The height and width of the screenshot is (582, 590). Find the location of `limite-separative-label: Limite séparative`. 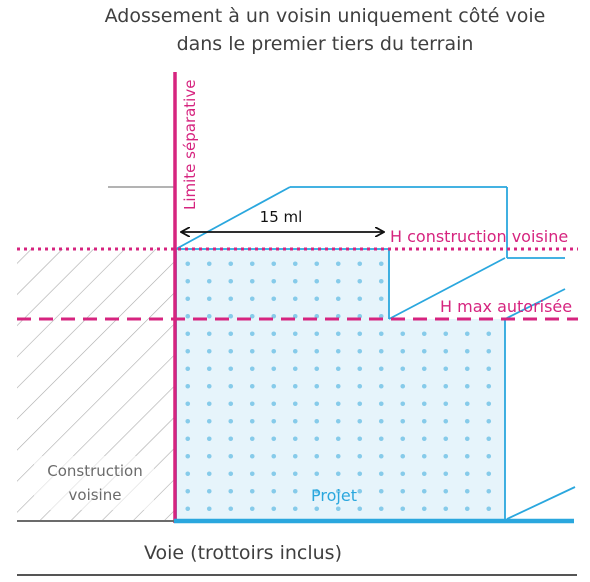

limite-separative-label: Limite séparative is located at coordinates (190, 145).